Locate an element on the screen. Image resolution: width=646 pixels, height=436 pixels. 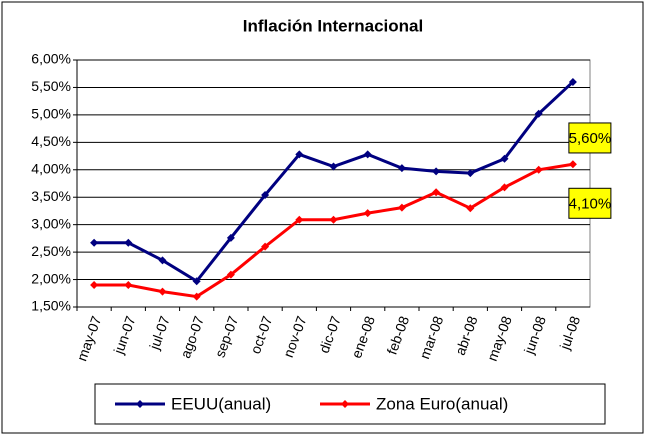
y-tick-label: 6,00% is located at coordinates (51, 59).